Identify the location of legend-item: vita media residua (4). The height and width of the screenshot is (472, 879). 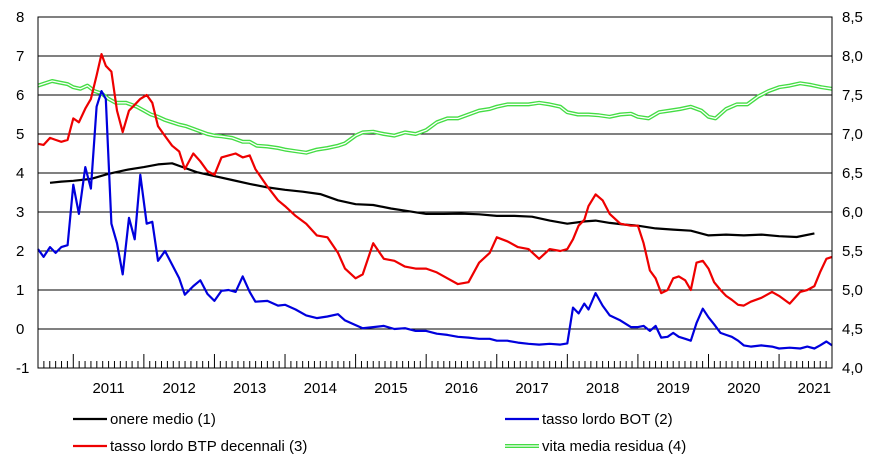
(595, 446).